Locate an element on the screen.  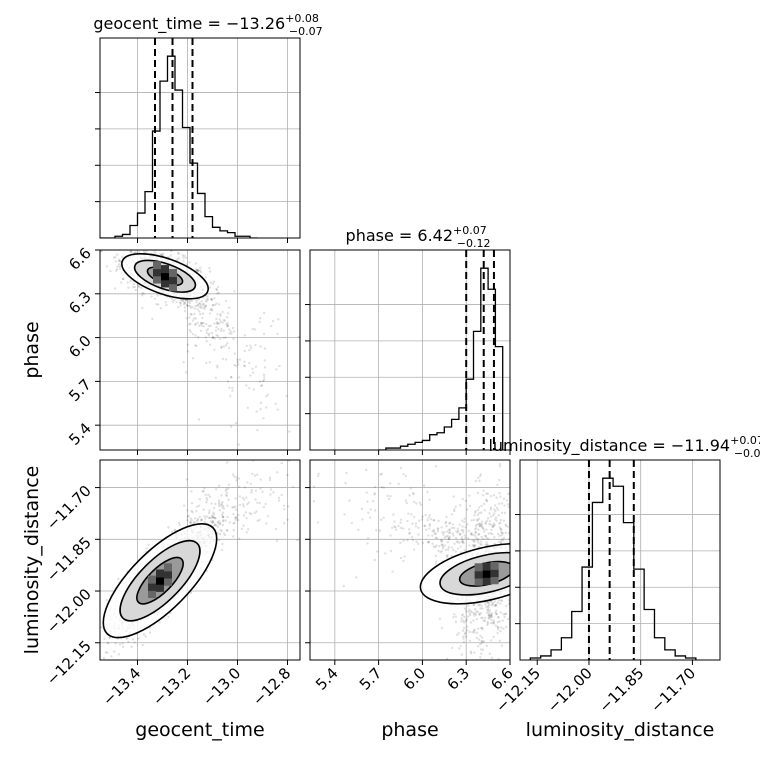
scatter-points is located at coordinates (404, 537).